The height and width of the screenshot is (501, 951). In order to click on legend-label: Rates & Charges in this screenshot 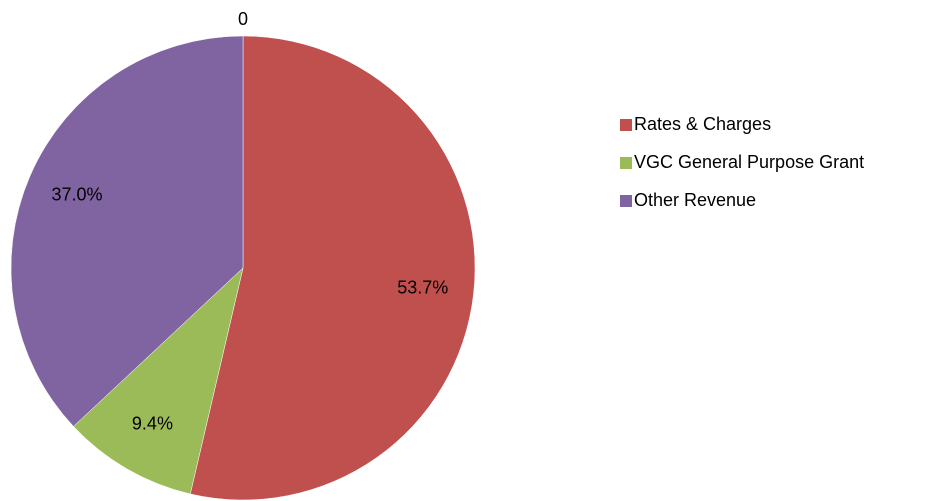, I will do `click(702, 124)`.